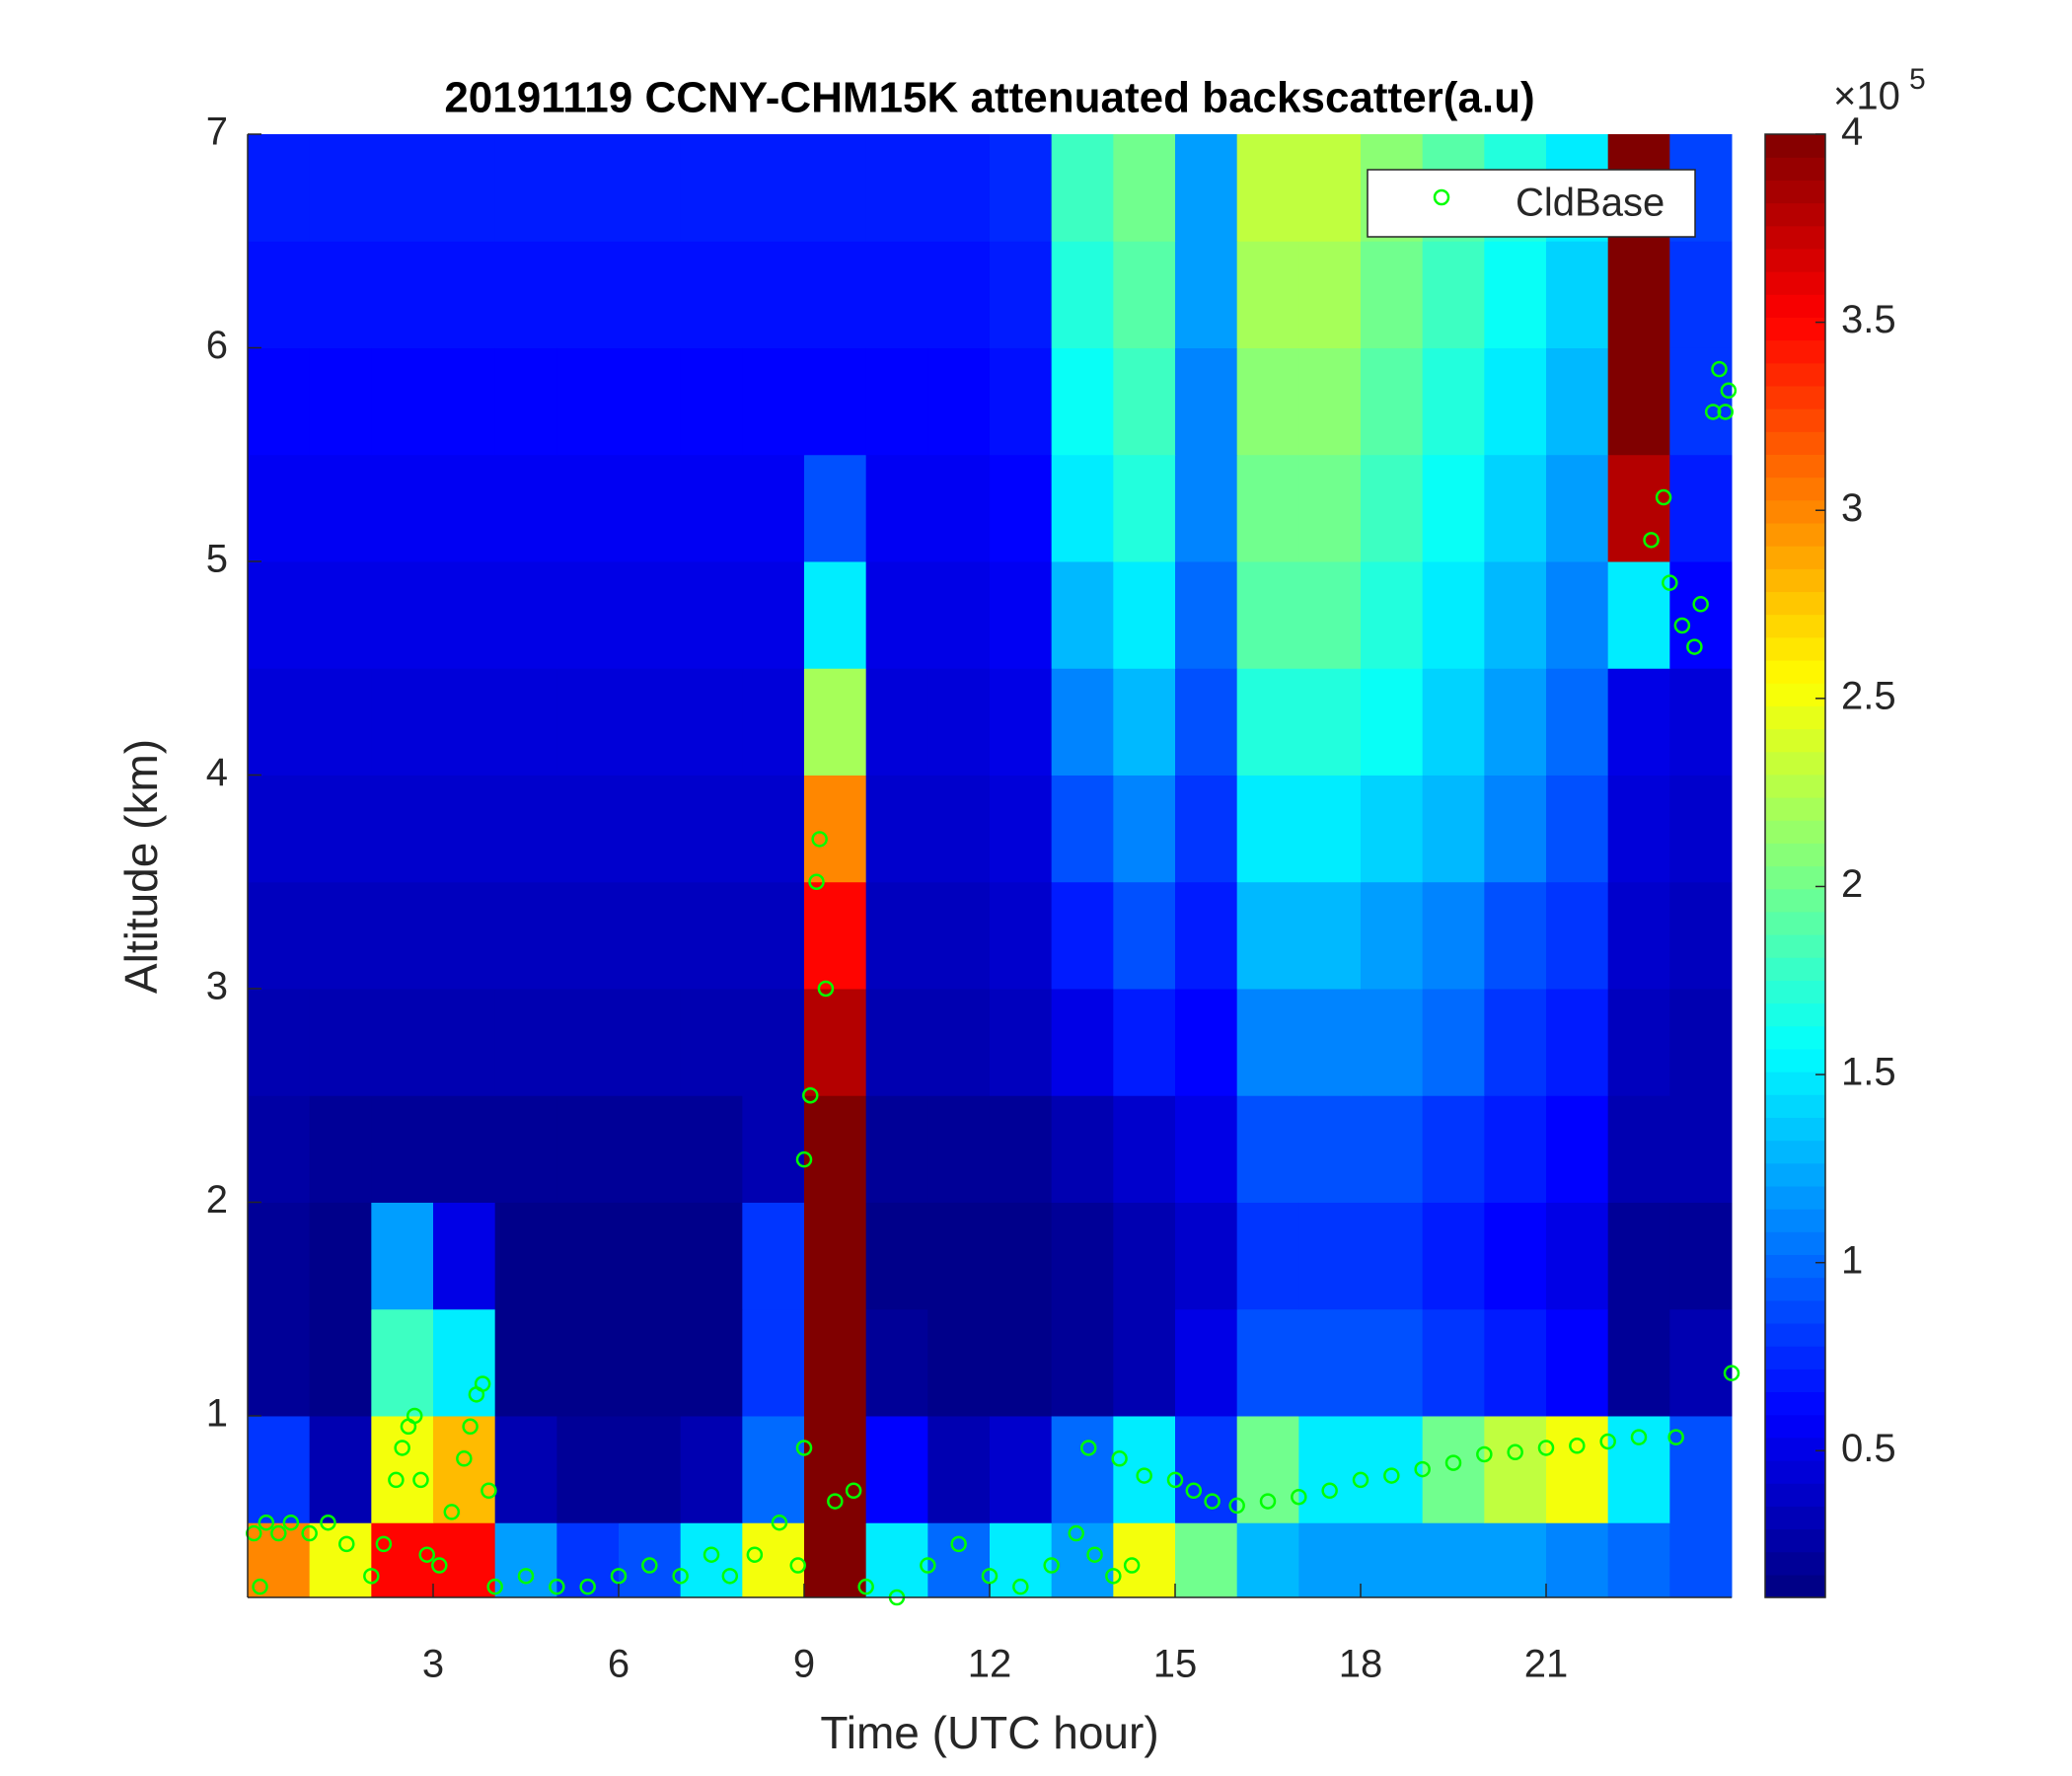 The height and width of the screenshot is (1776, 2072). I want to click on colorbar-tick-label: 2, so click(1852, 884).